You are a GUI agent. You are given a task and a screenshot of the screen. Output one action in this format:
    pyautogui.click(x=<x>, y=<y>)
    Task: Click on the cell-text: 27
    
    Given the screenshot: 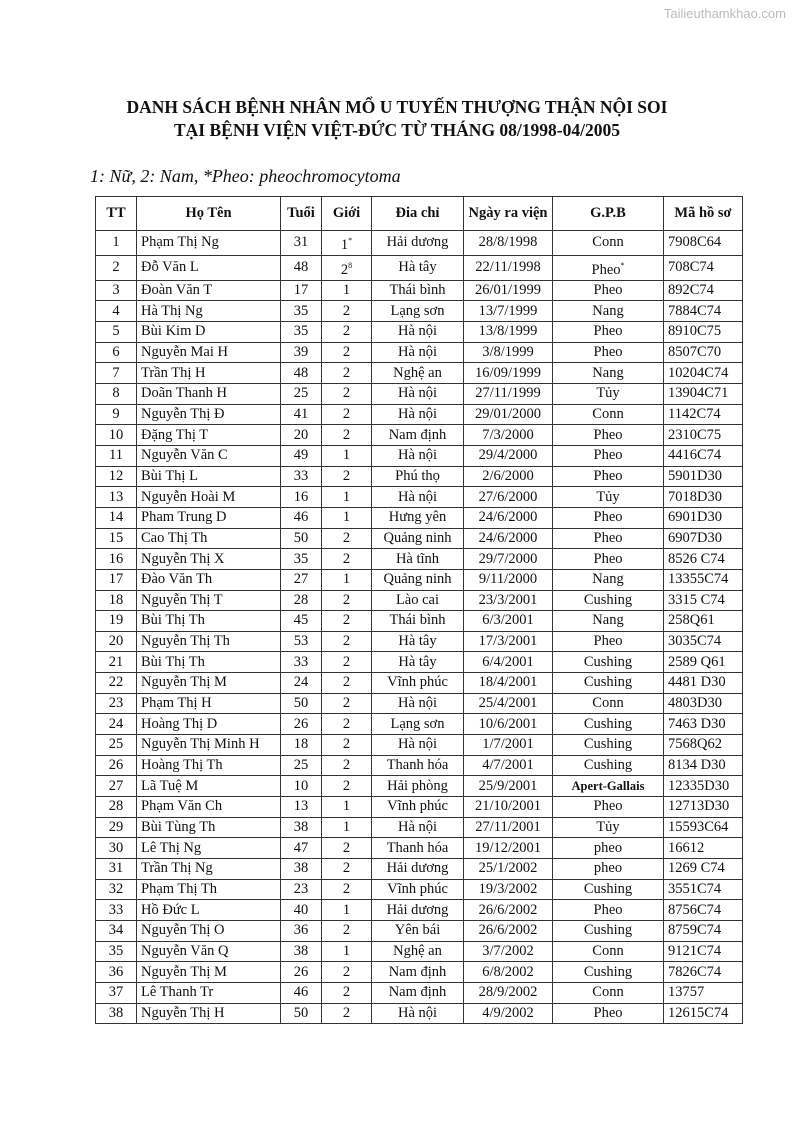 What is the action you would take?
    pyautogui.click(x=301, y=579)
    